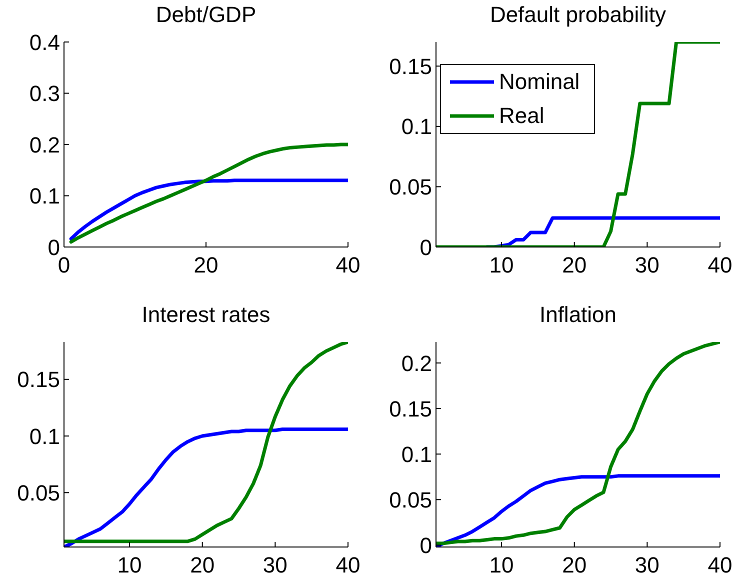 This screenshot has height=583, width=735. Describe the element at coordinates (578, 314) in the screenshot. I see `chart-title: Inflation` at that location.